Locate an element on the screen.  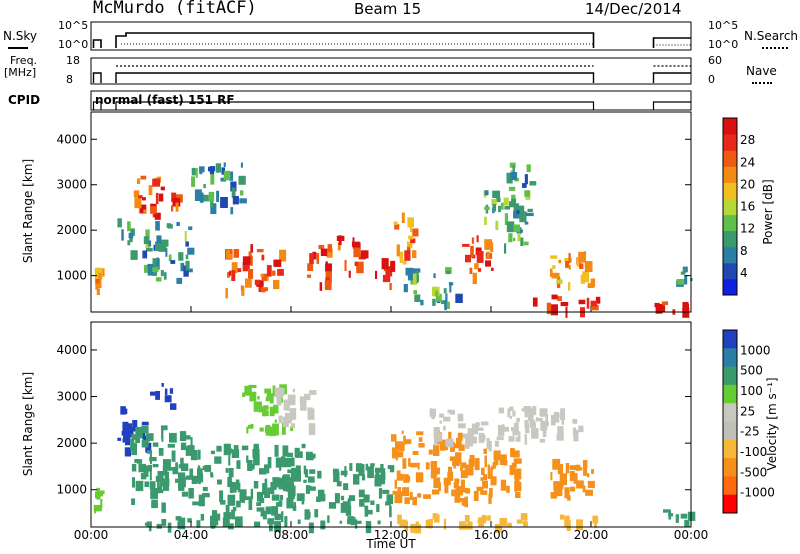
nave-tick-bottom: 0 is located at coordinates (711, 79).